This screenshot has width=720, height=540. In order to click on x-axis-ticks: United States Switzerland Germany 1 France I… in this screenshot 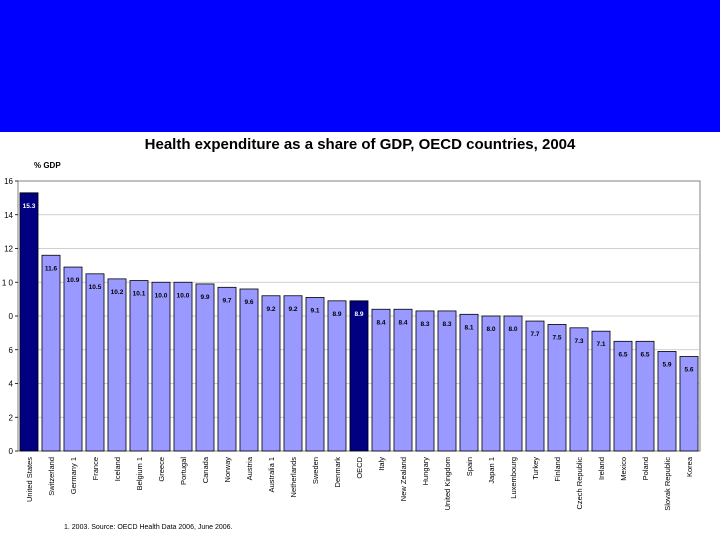, I will do `click(359, 483)`.